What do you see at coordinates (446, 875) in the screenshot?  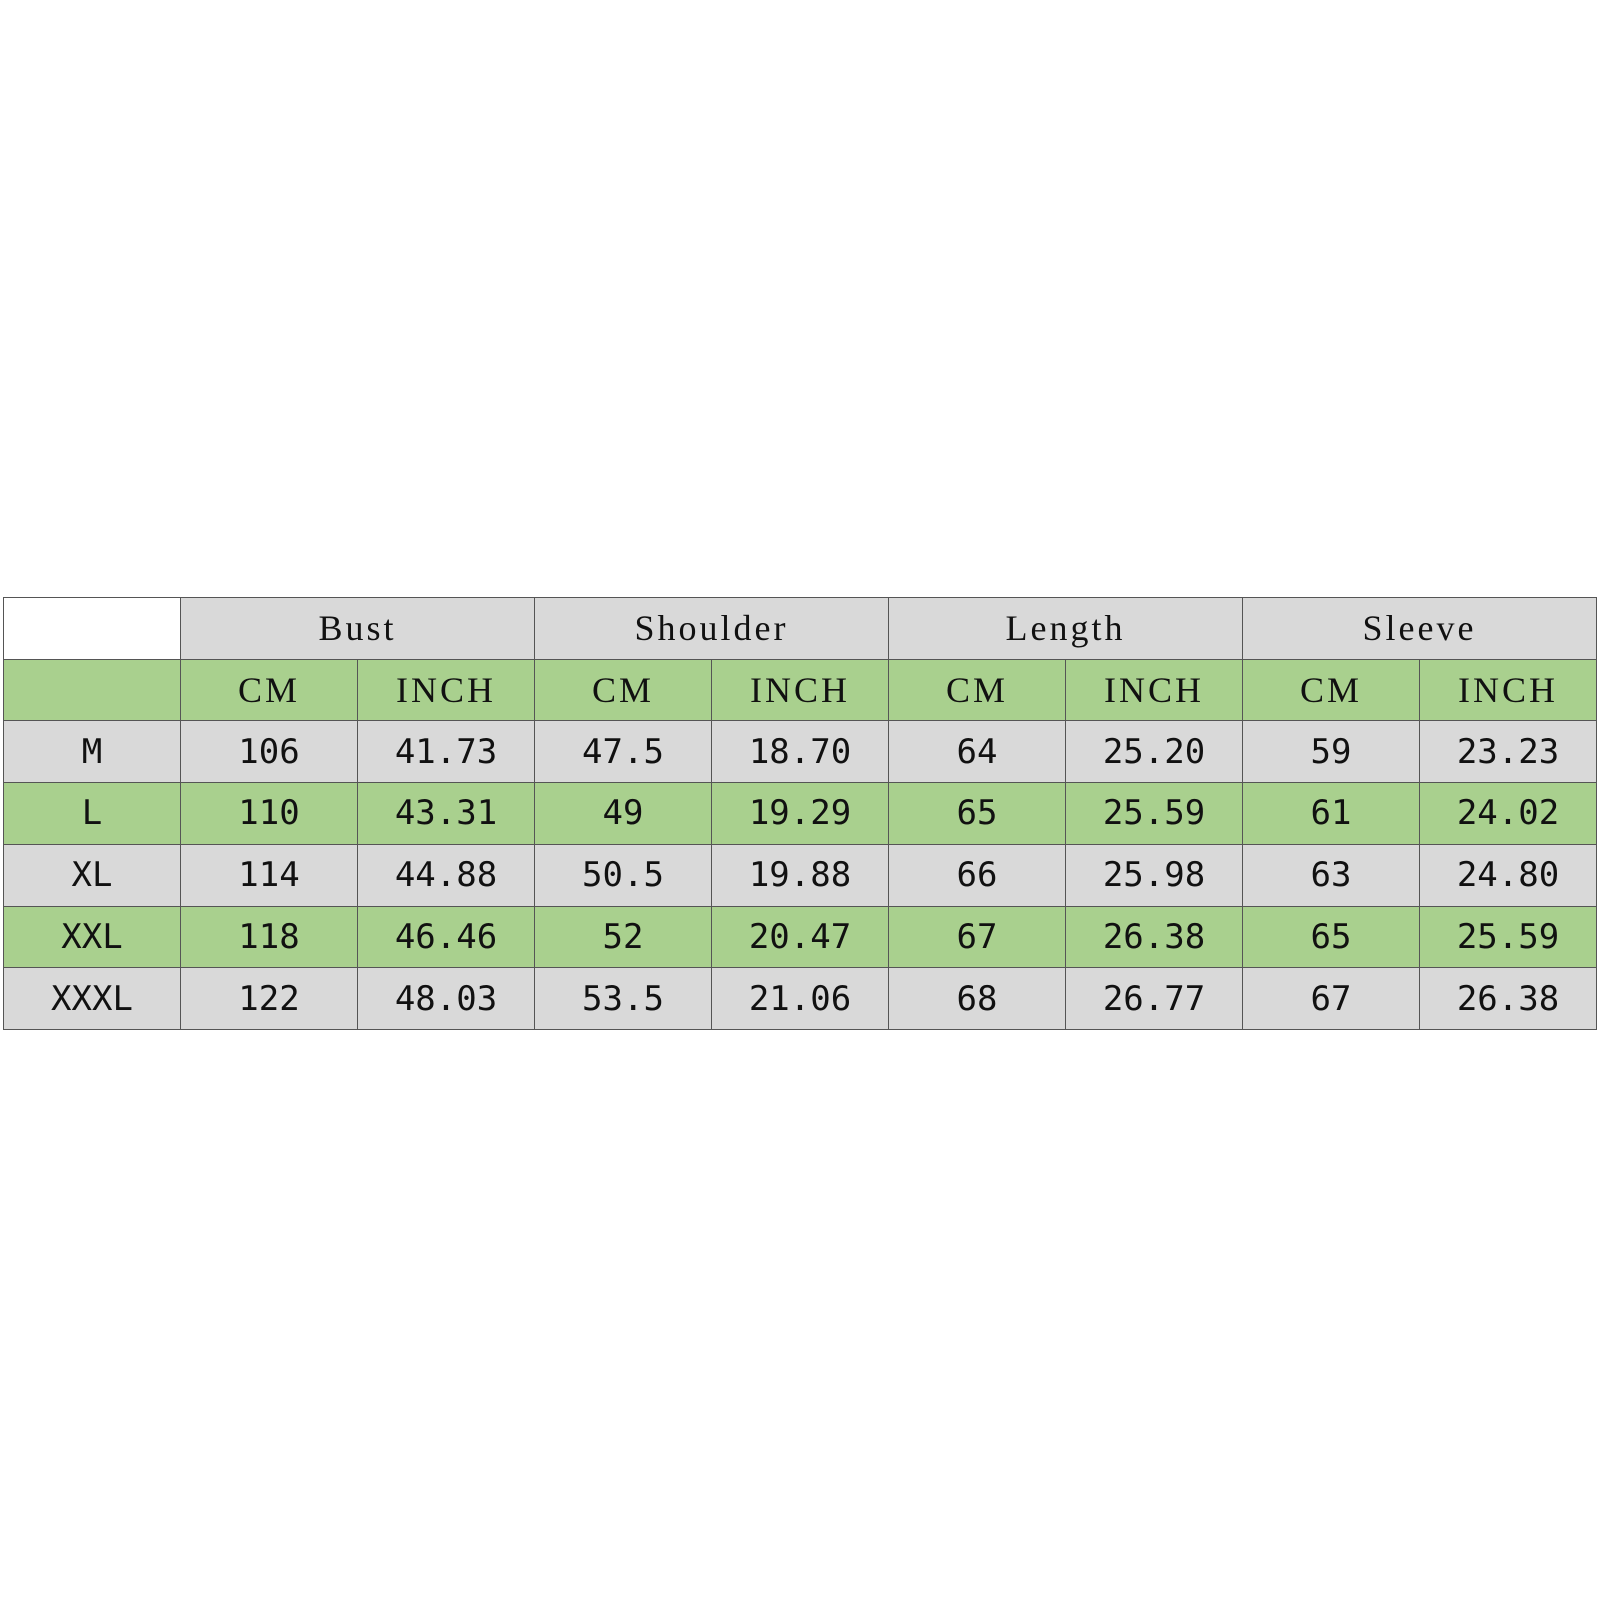 I see `measurement: 44.88` at bounding box center [446, 875].